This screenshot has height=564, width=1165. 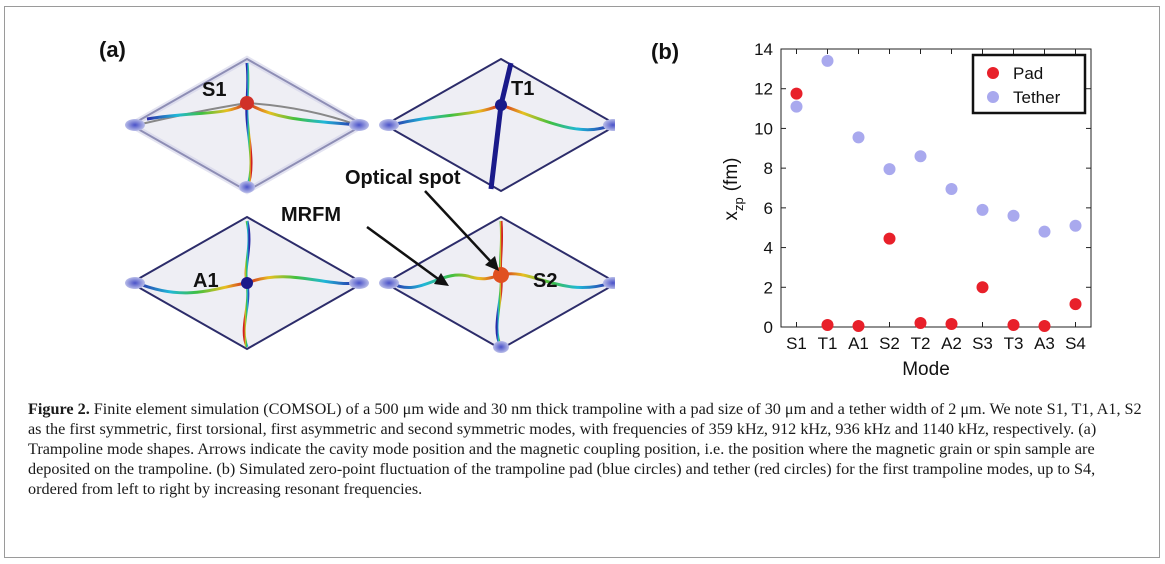 What do you see at coordinates (738, 204) in the screenshot?
I see `y-axis-label-sub: zp` at bounding box center [738, 204].